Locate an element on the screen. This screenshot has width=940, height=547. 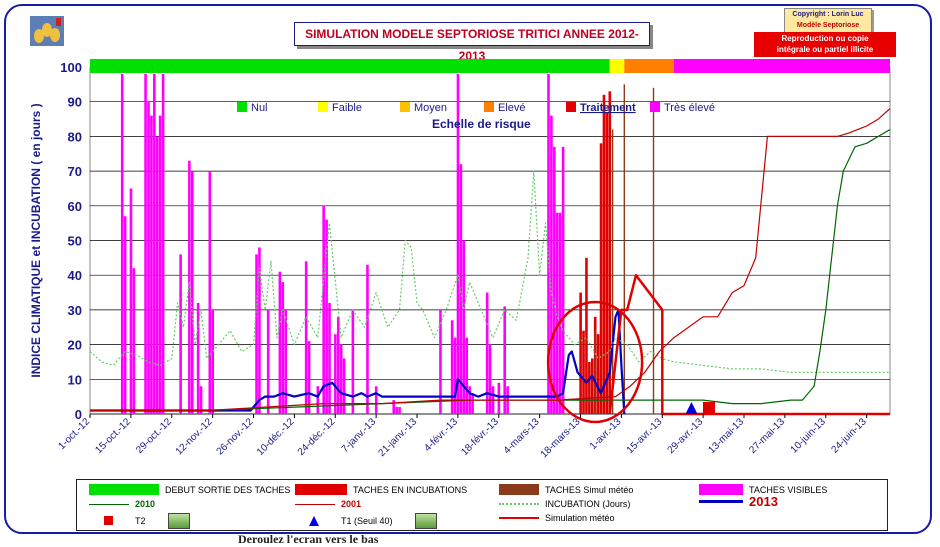
y-tick-label-30: 30 is located at coordinates (75, 310).